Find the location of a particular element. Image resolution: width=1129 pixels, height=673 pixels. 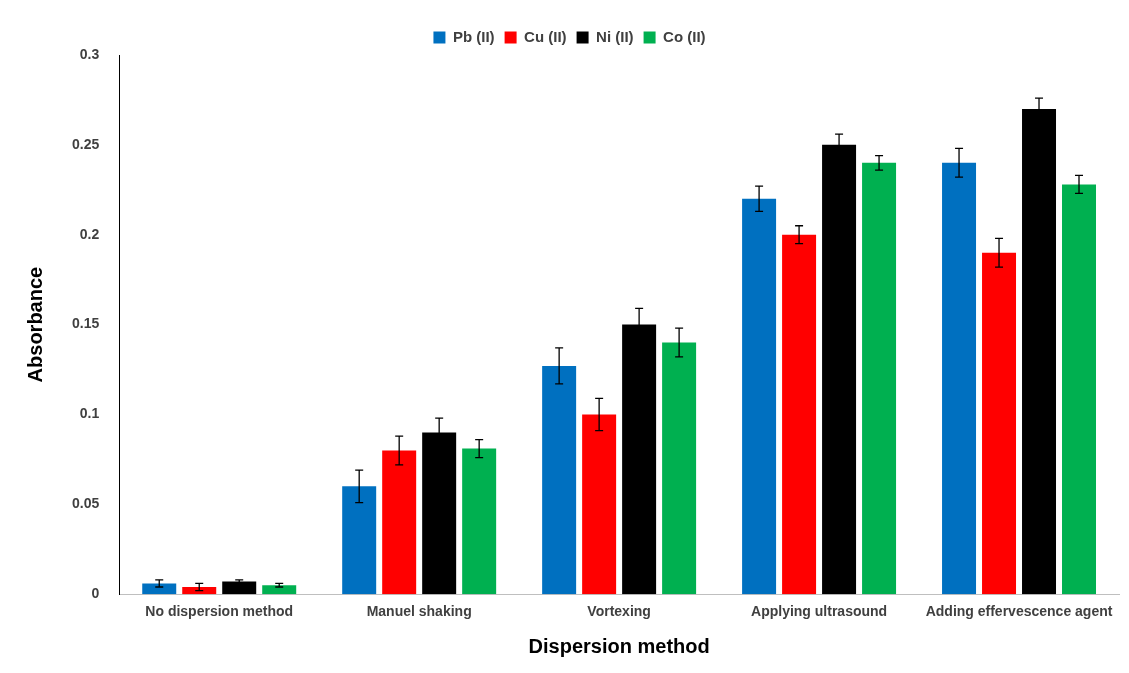

x-tick-label: Manuel shaking is located at coordinates (419, 611).